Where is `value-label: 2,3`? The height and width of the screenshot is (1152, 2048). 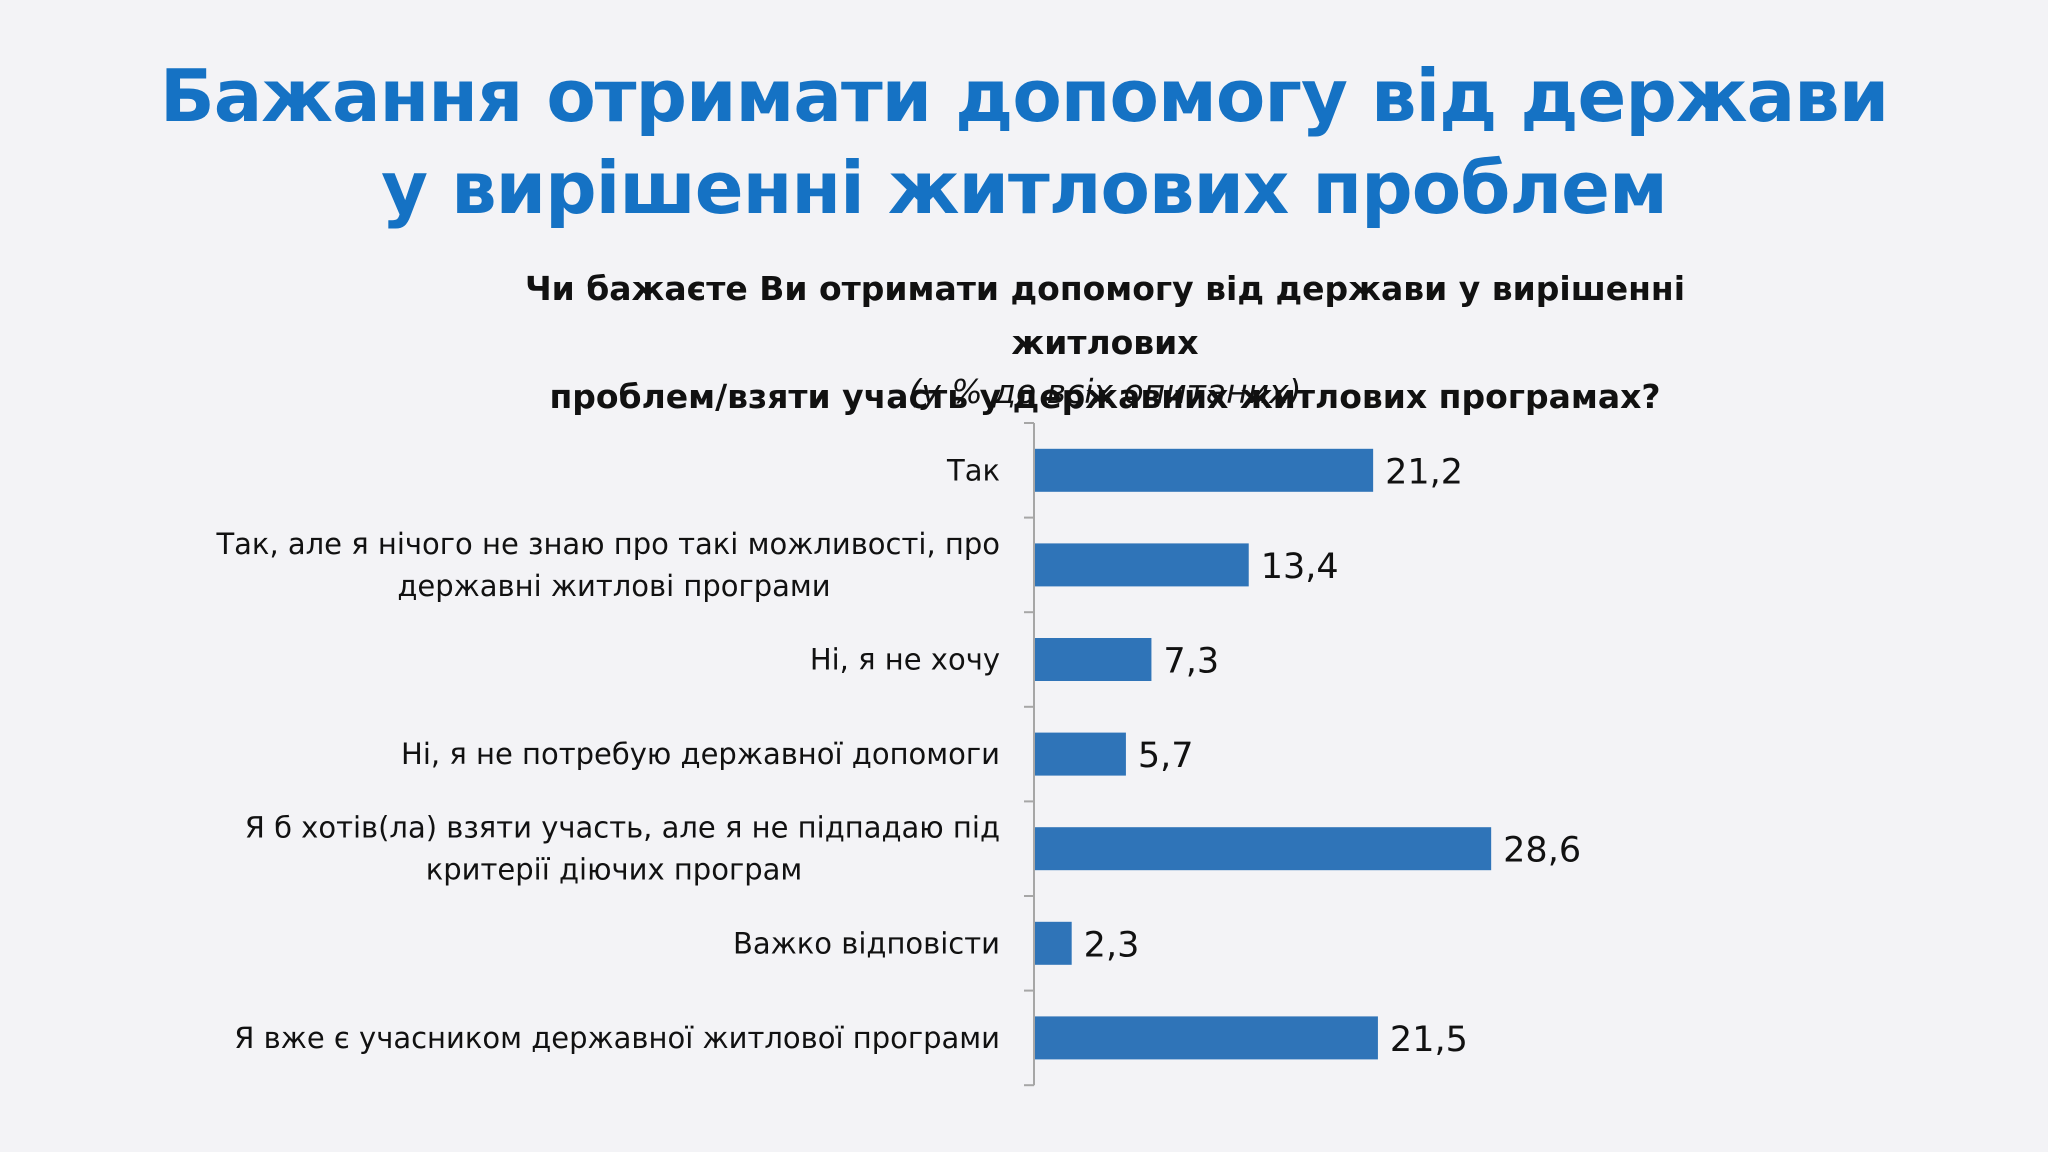 value-label: 2,3 is located at coordinates (1112, 945).